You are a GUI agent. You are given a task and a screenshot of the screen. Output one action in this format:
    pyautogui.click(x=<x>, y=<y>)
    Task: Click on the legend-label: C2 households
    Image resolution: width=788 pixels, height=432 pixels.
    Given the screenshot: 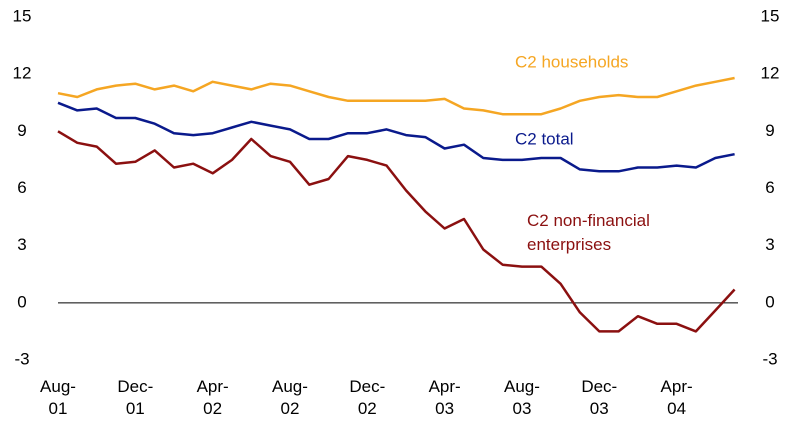 What is the action you would take?
    pyautogui.click(x=571, y=61)
    